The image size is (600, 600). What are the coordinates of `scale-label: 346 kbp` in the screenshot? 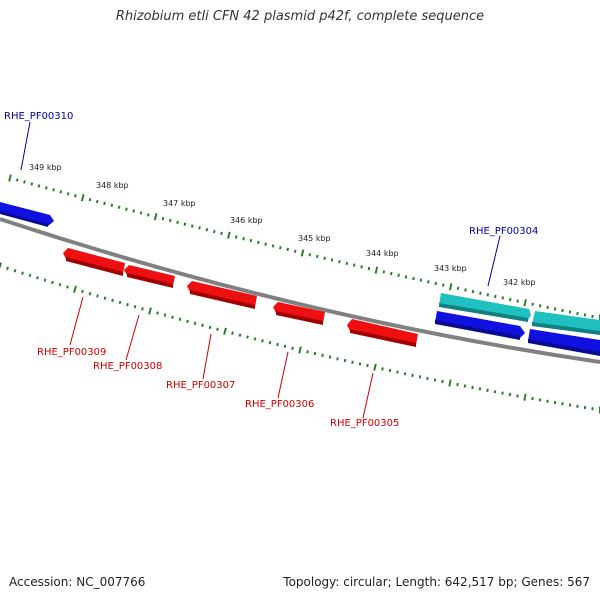 It's located at (246, 220).